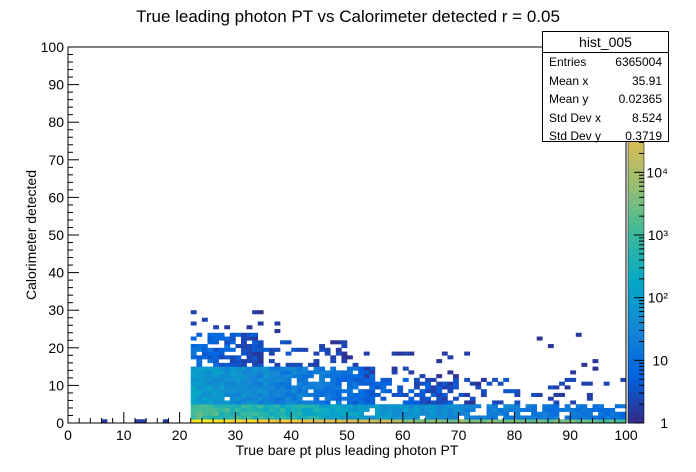 The width and height of the screenshot is (696, 472). I want to click on x-tick-label: 10, so click(124, 435).